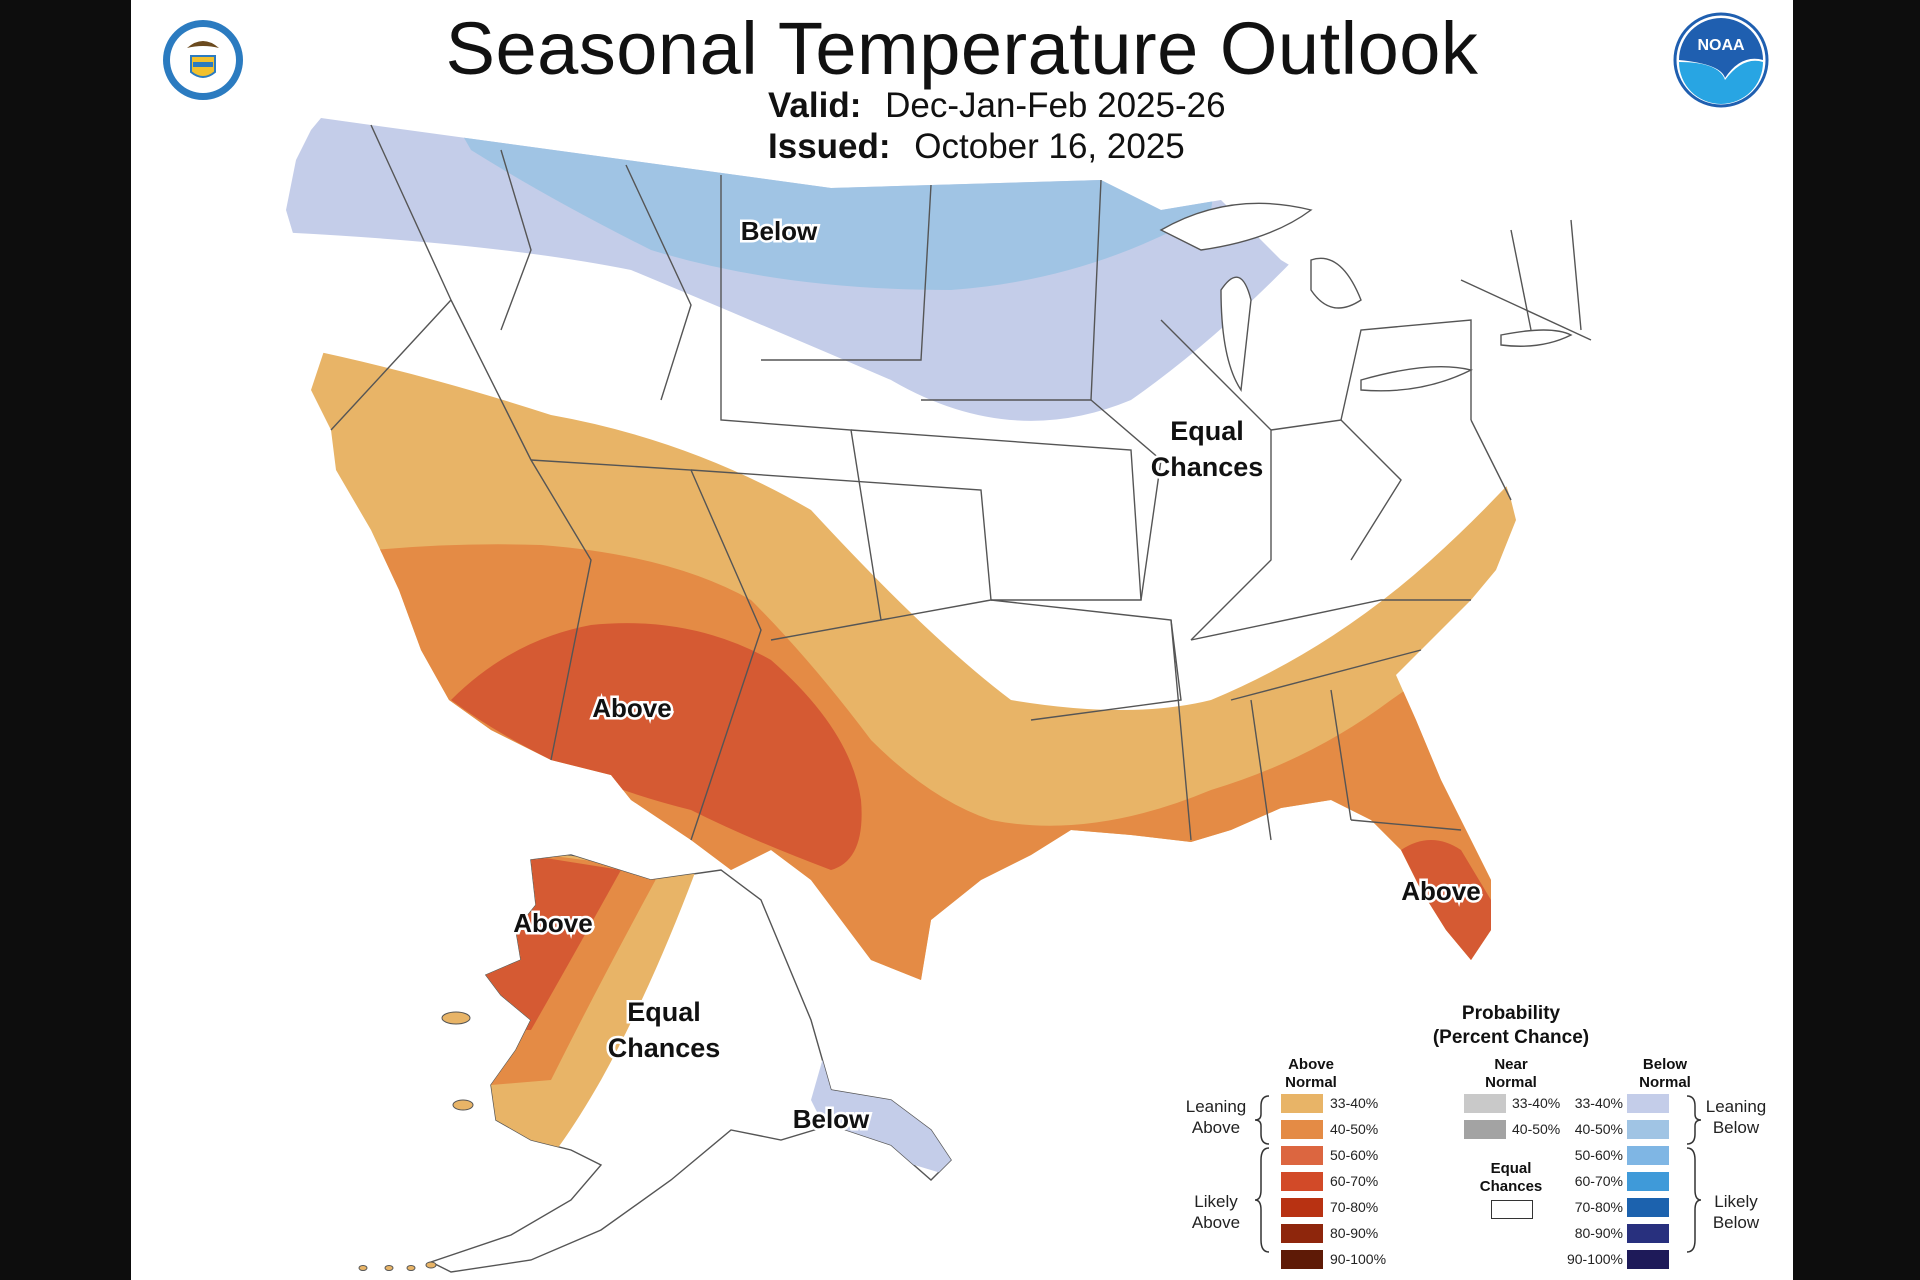 The image size is (1920, 1280). I want to click on legend-likely-below-line2: Below, so click(1736, 1222).